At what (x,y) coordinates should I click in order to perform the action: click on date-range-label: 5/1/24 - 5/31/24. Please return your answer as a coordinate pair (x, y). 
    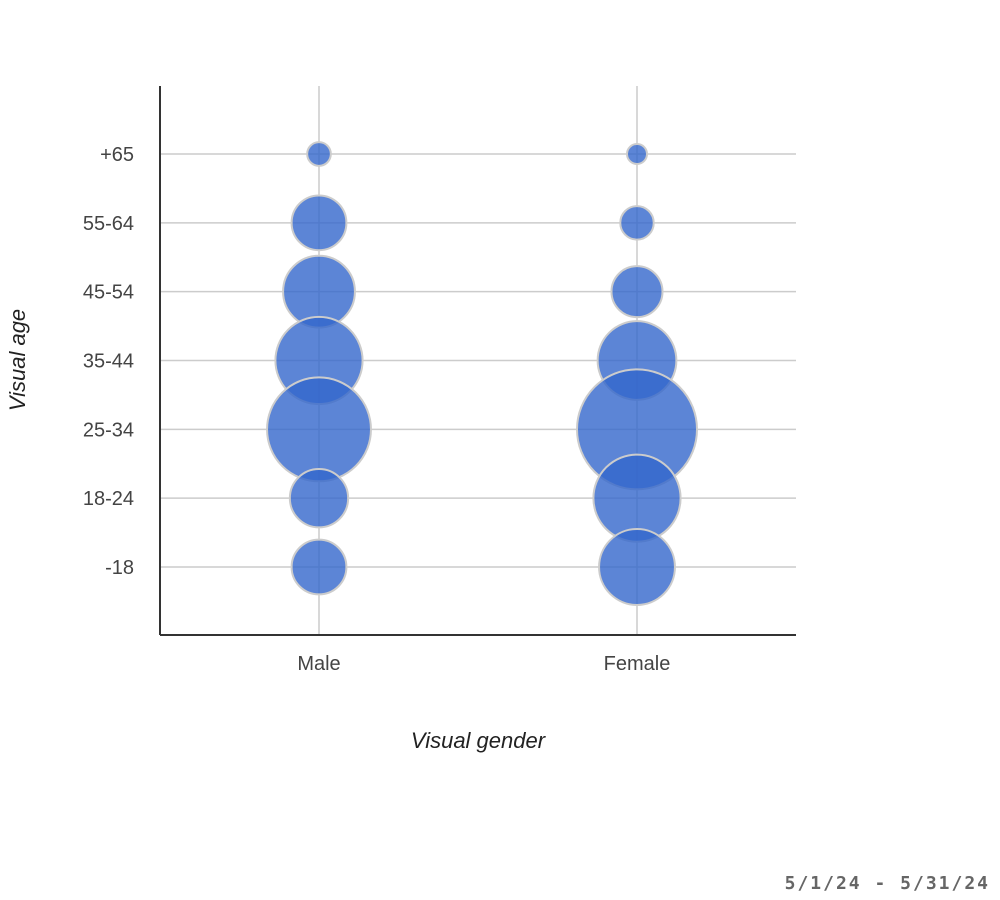
    Looking at the image, I should click on (887, 883).